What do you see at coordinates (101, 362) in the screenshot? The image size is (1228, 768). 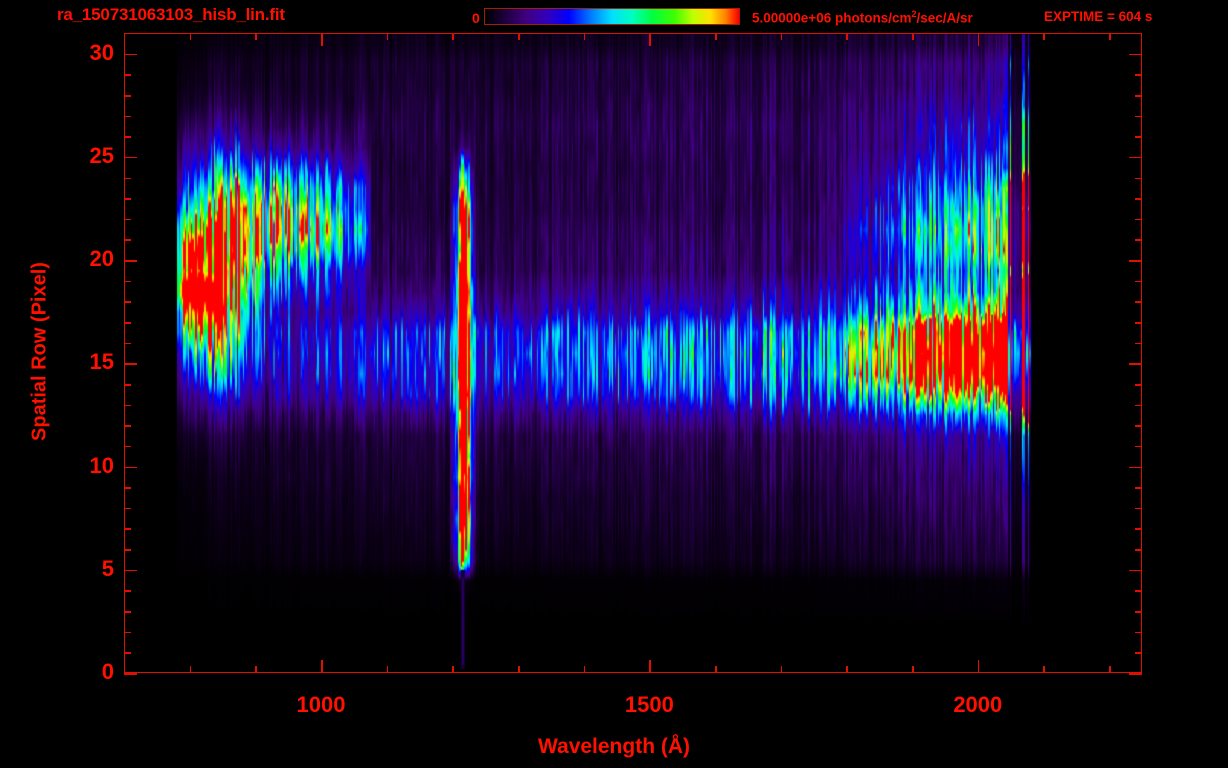 I see `y-tick-label: 15` at bounding box center [101, 362].